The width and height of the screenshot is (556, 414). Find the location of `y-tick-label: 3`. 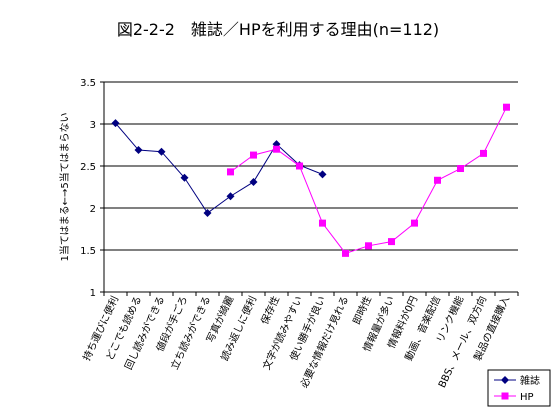

y-tick-label: 3 is located at coordinates (93, 125).